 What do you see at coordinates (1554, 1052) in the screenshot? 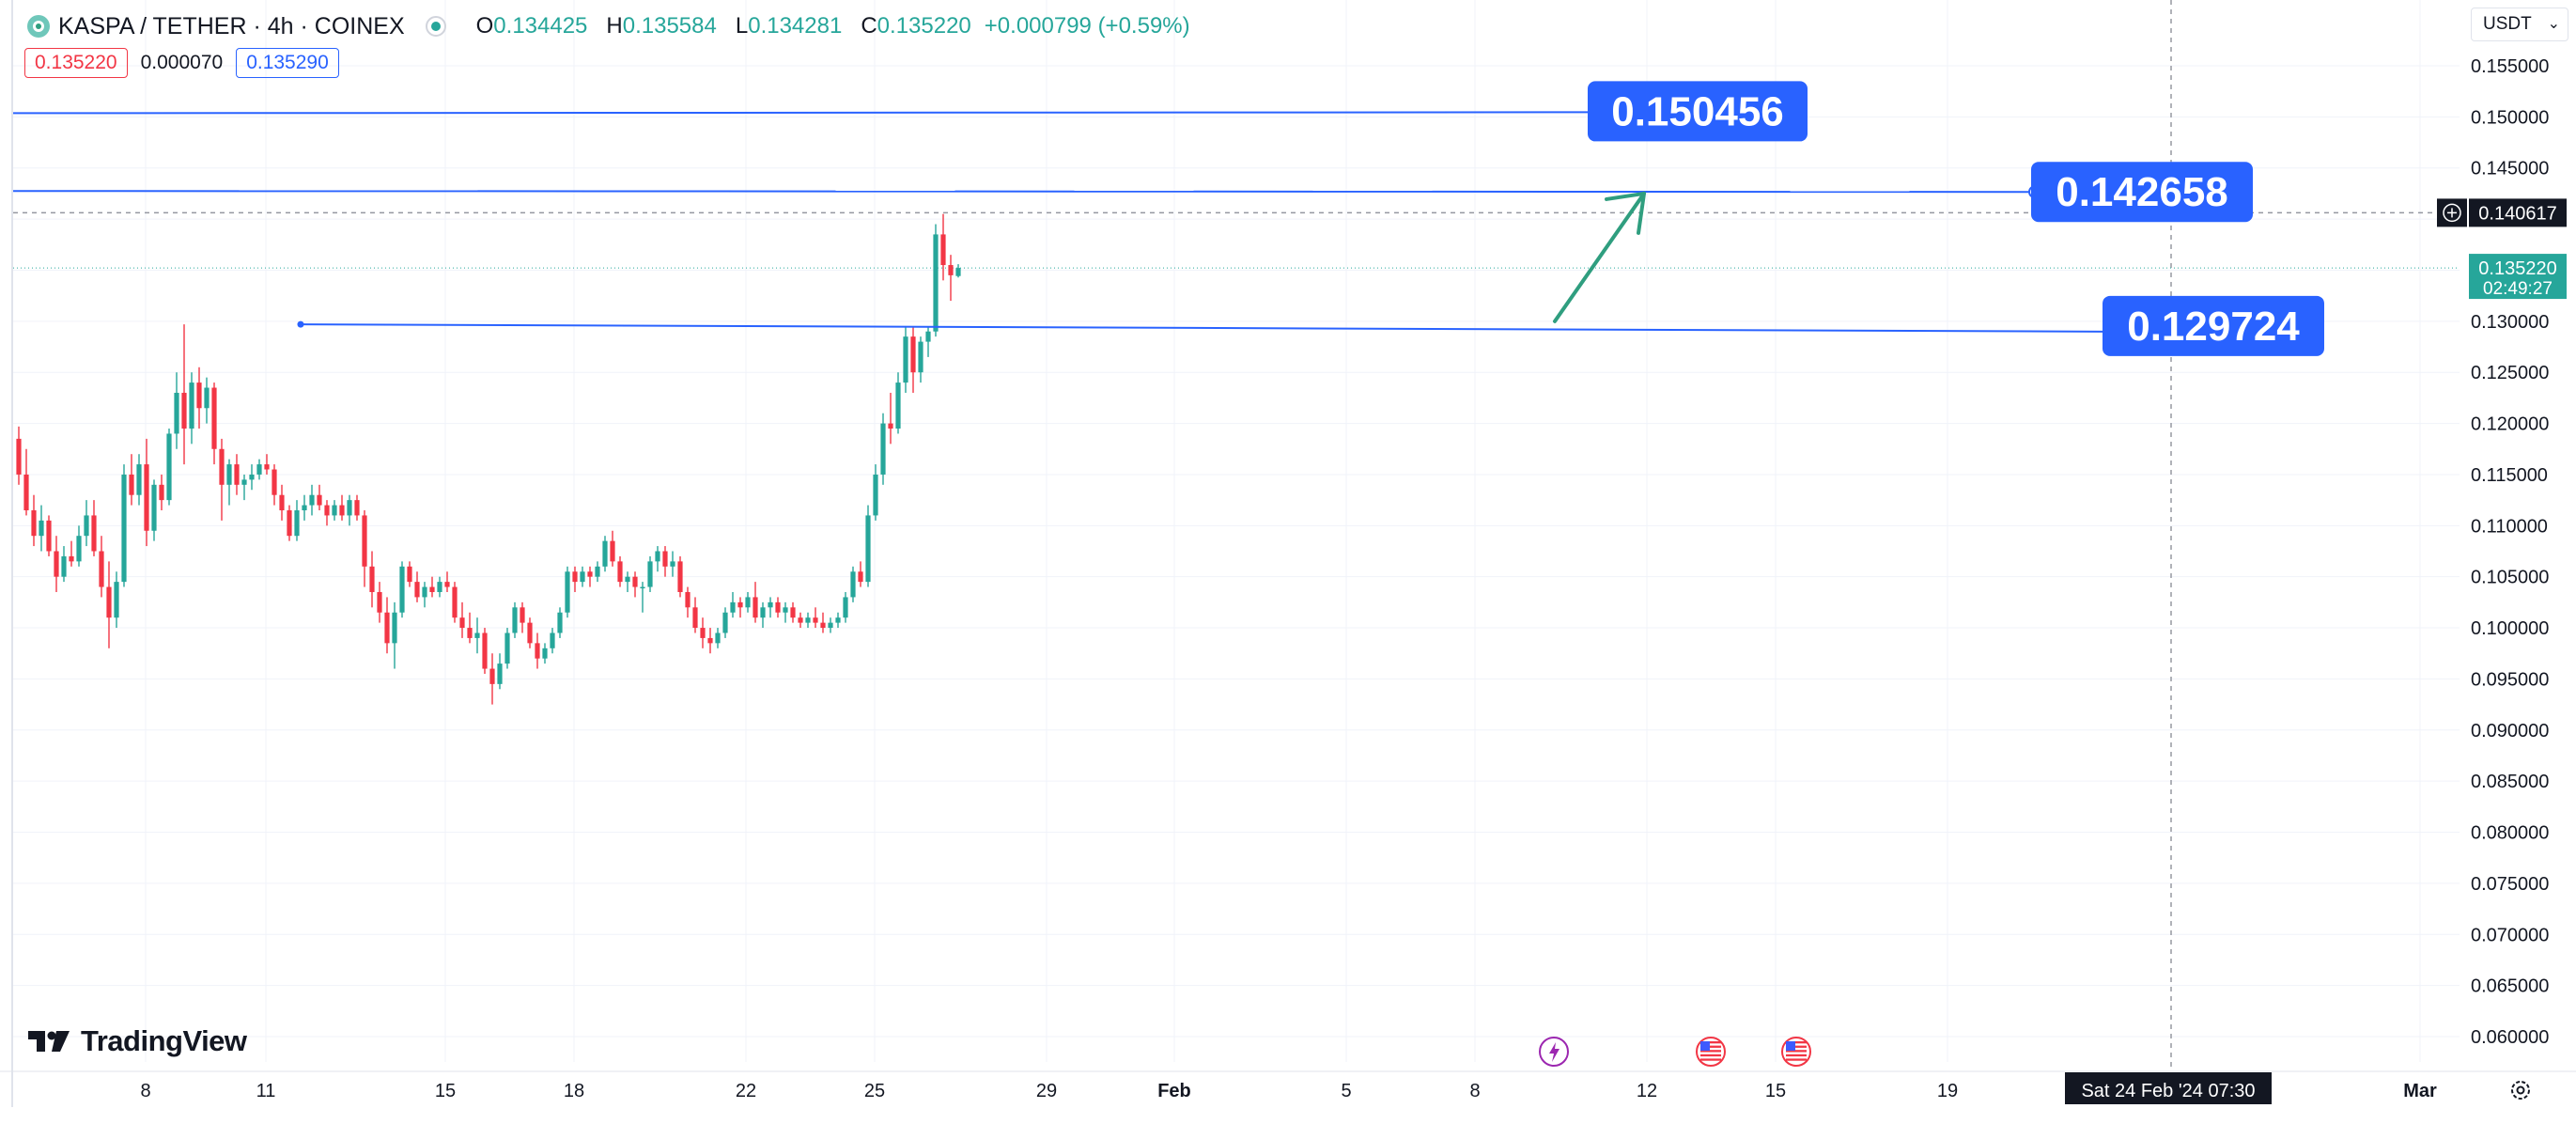
I see `lightning-event-icon` at bounding box center [1554, 1052].